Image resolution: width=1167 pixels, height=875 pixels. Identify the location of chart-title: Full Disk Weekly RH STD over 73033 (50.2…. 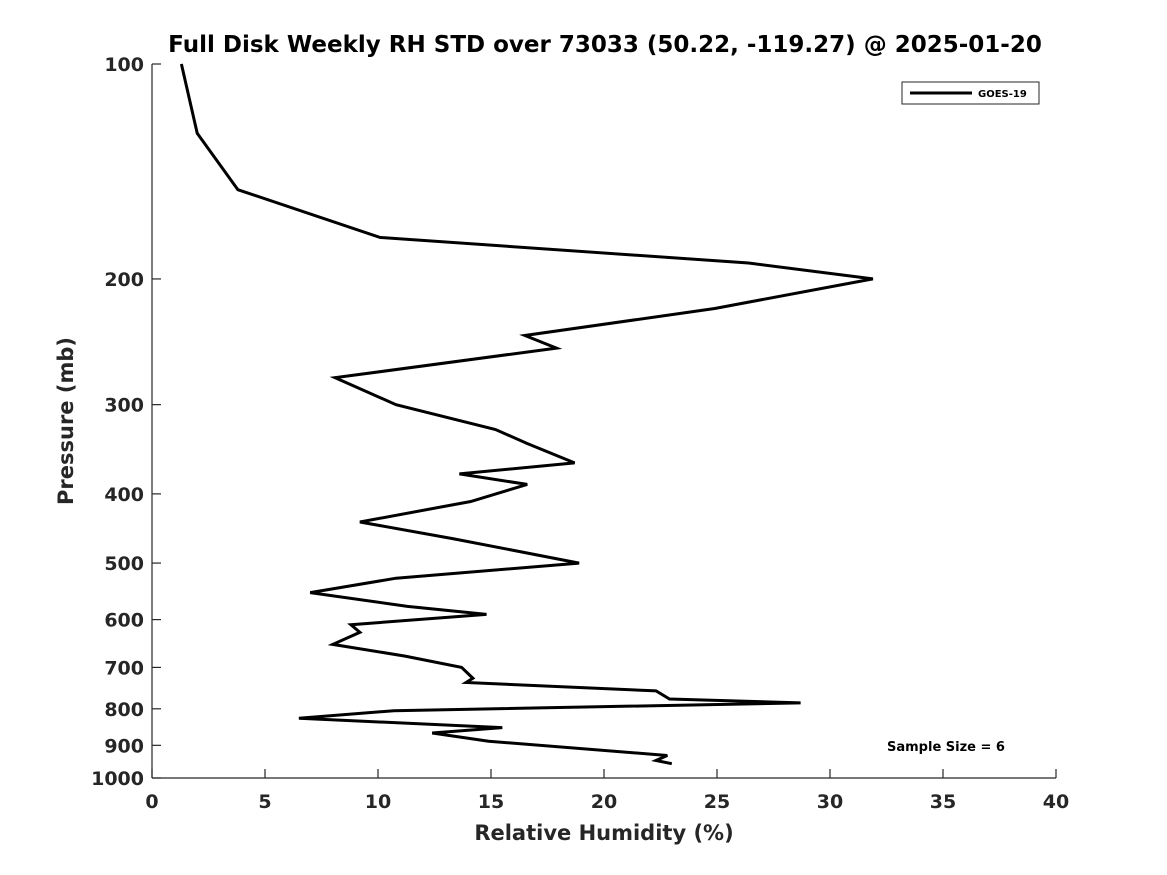
(605, 45).